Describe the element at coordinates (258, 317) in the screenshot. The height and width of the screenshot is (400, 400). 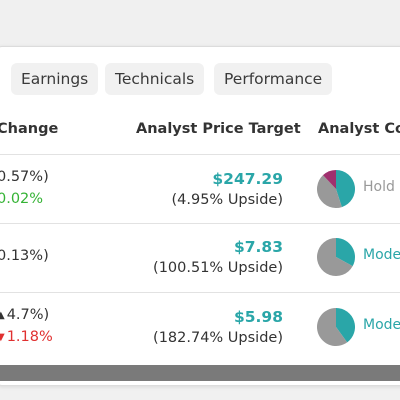
I see `target-price: $5.98` at that location.